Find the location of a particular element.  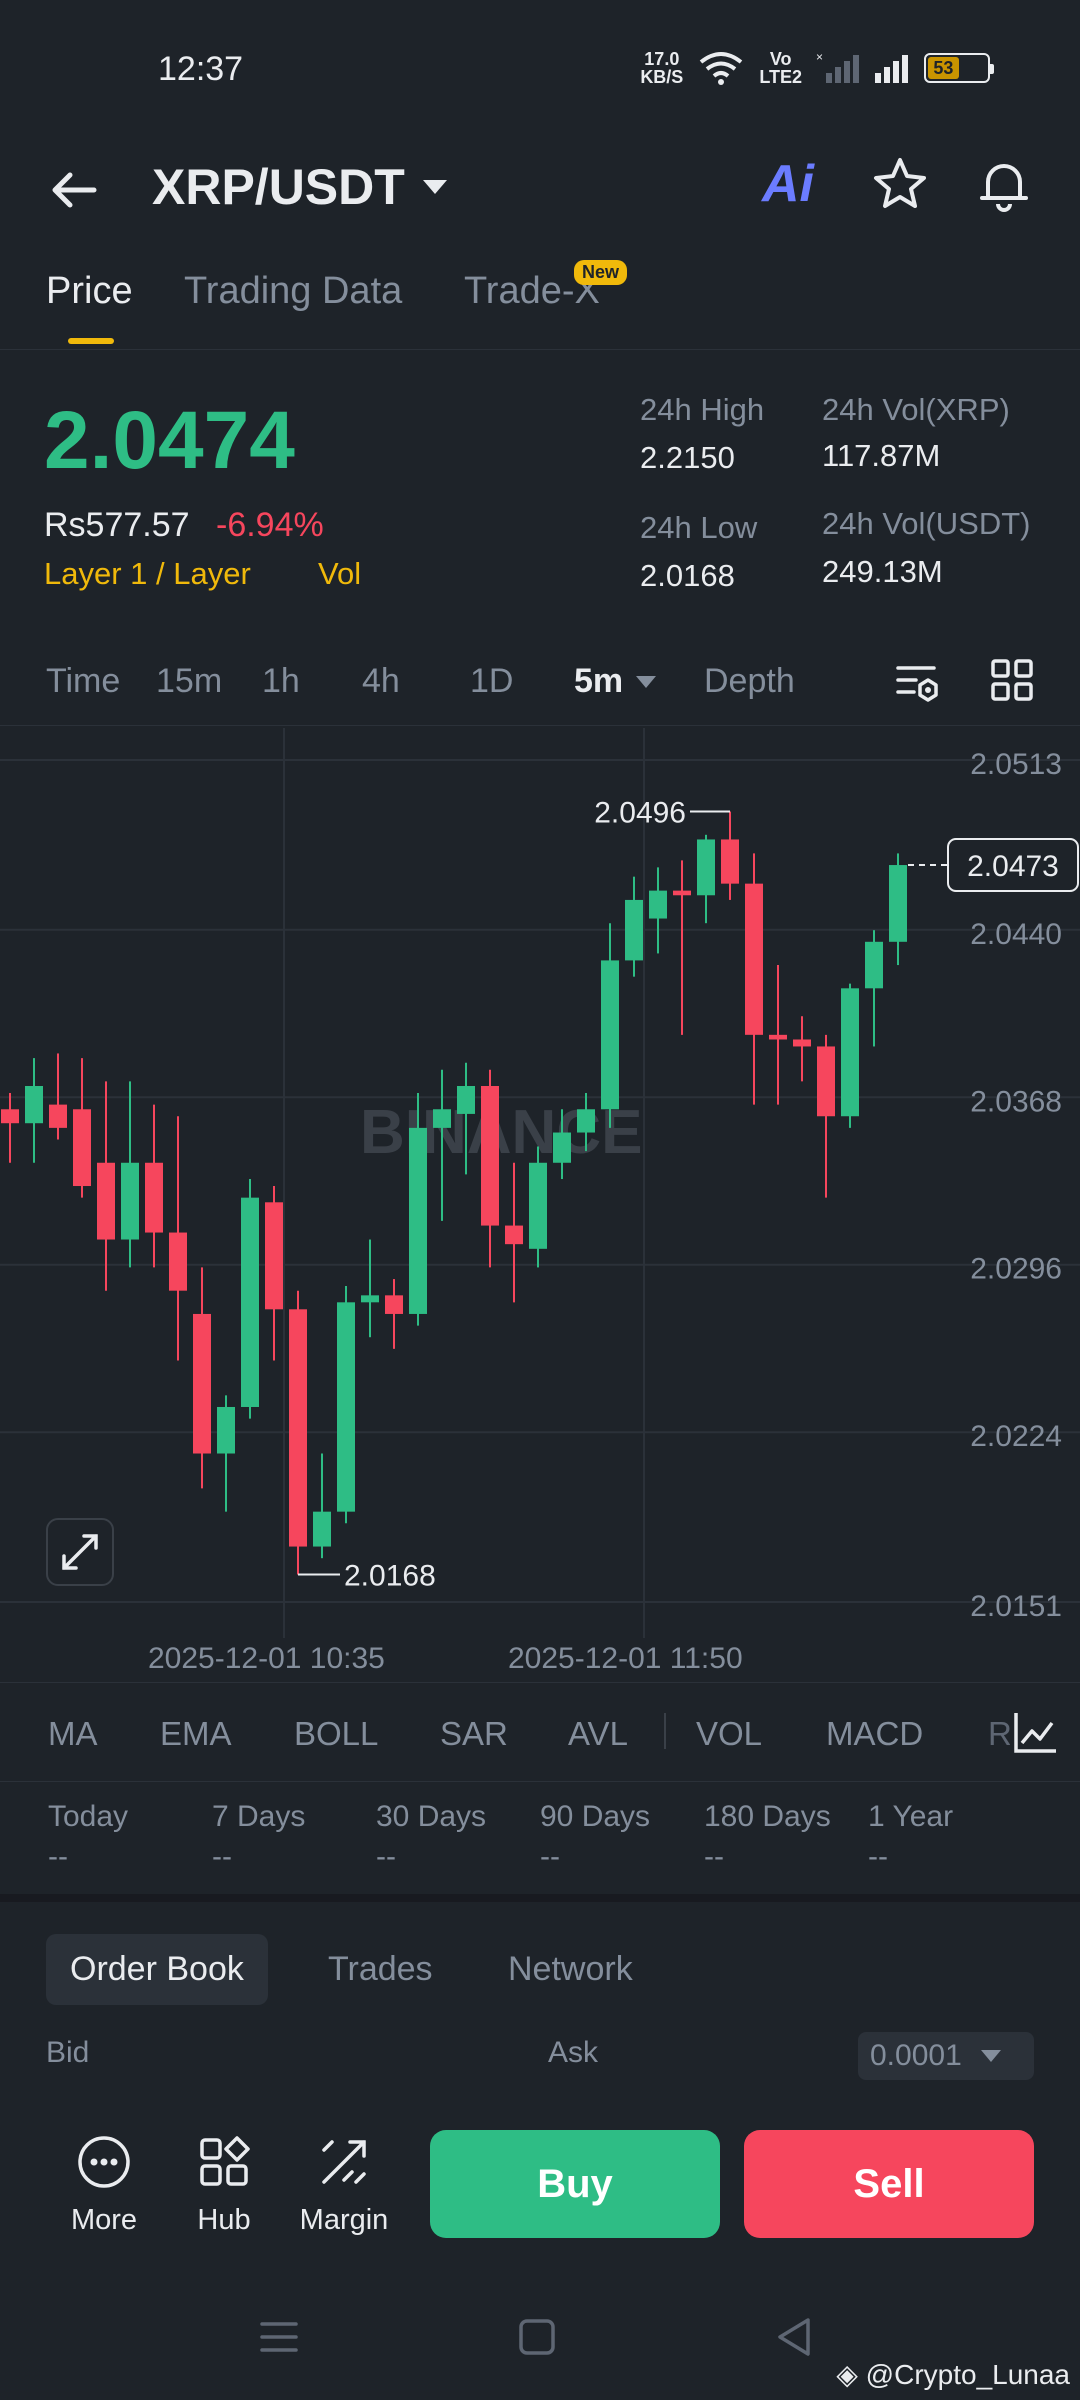

wifi-icon is located at coordinates (721, 68).